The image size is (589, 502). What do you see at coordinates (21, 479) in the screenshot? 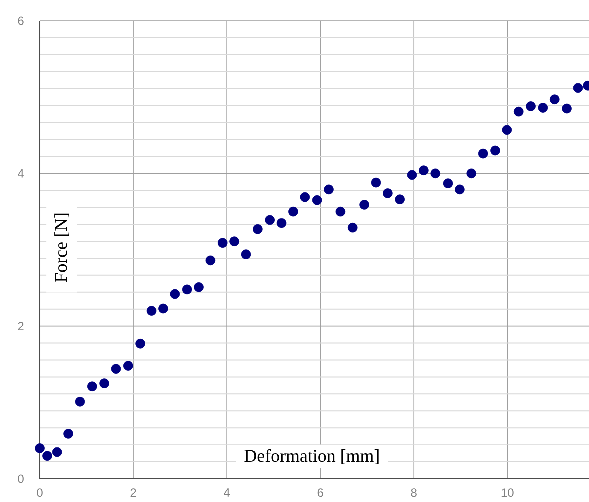
I see `y-tick-label: 0` at bounding box center [21, 479].